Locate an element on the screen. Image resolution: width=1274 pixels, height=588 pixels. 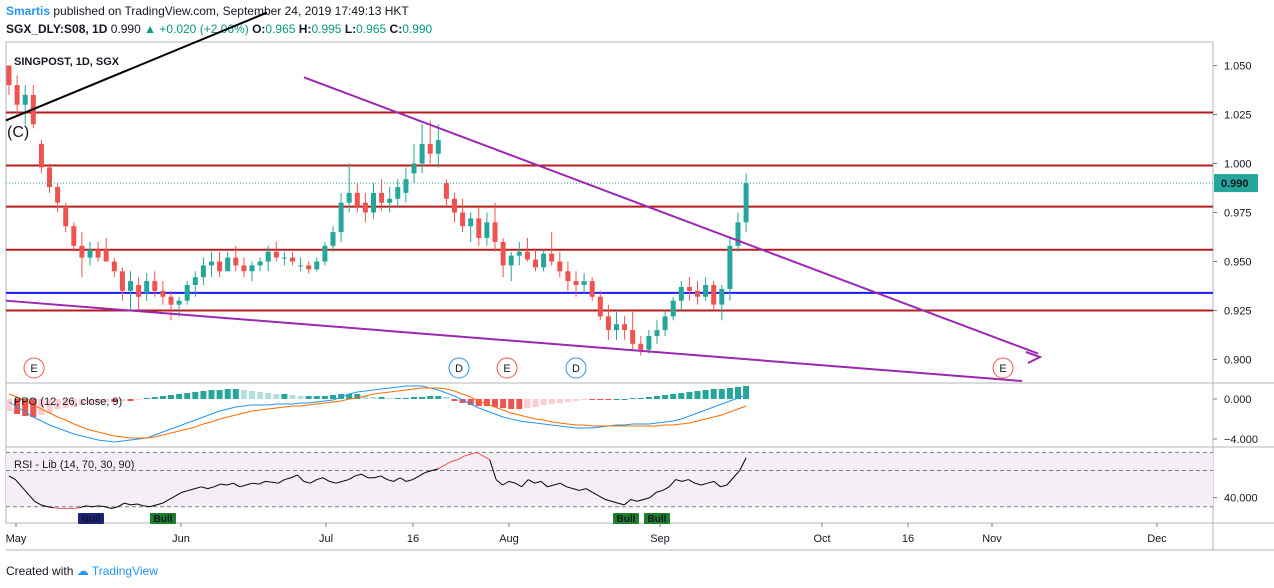
svg-text: D is located at coordinates (576, 369).